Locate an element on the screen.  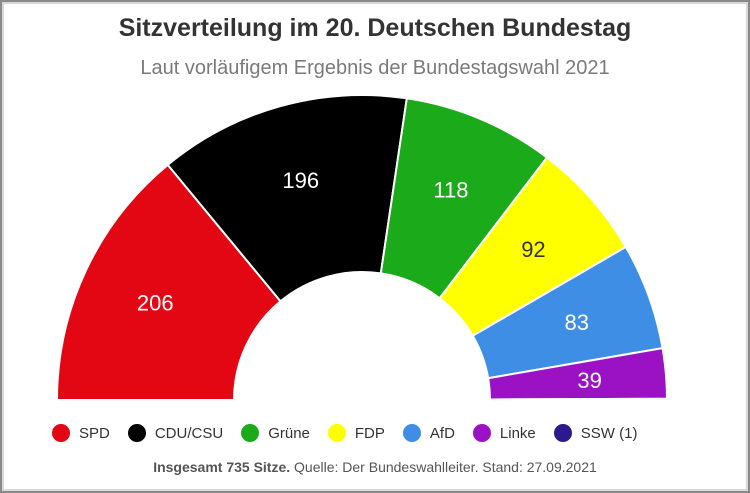
footer-total: Insgesamt 735 Sitze. is located at coordinates (222, 467).